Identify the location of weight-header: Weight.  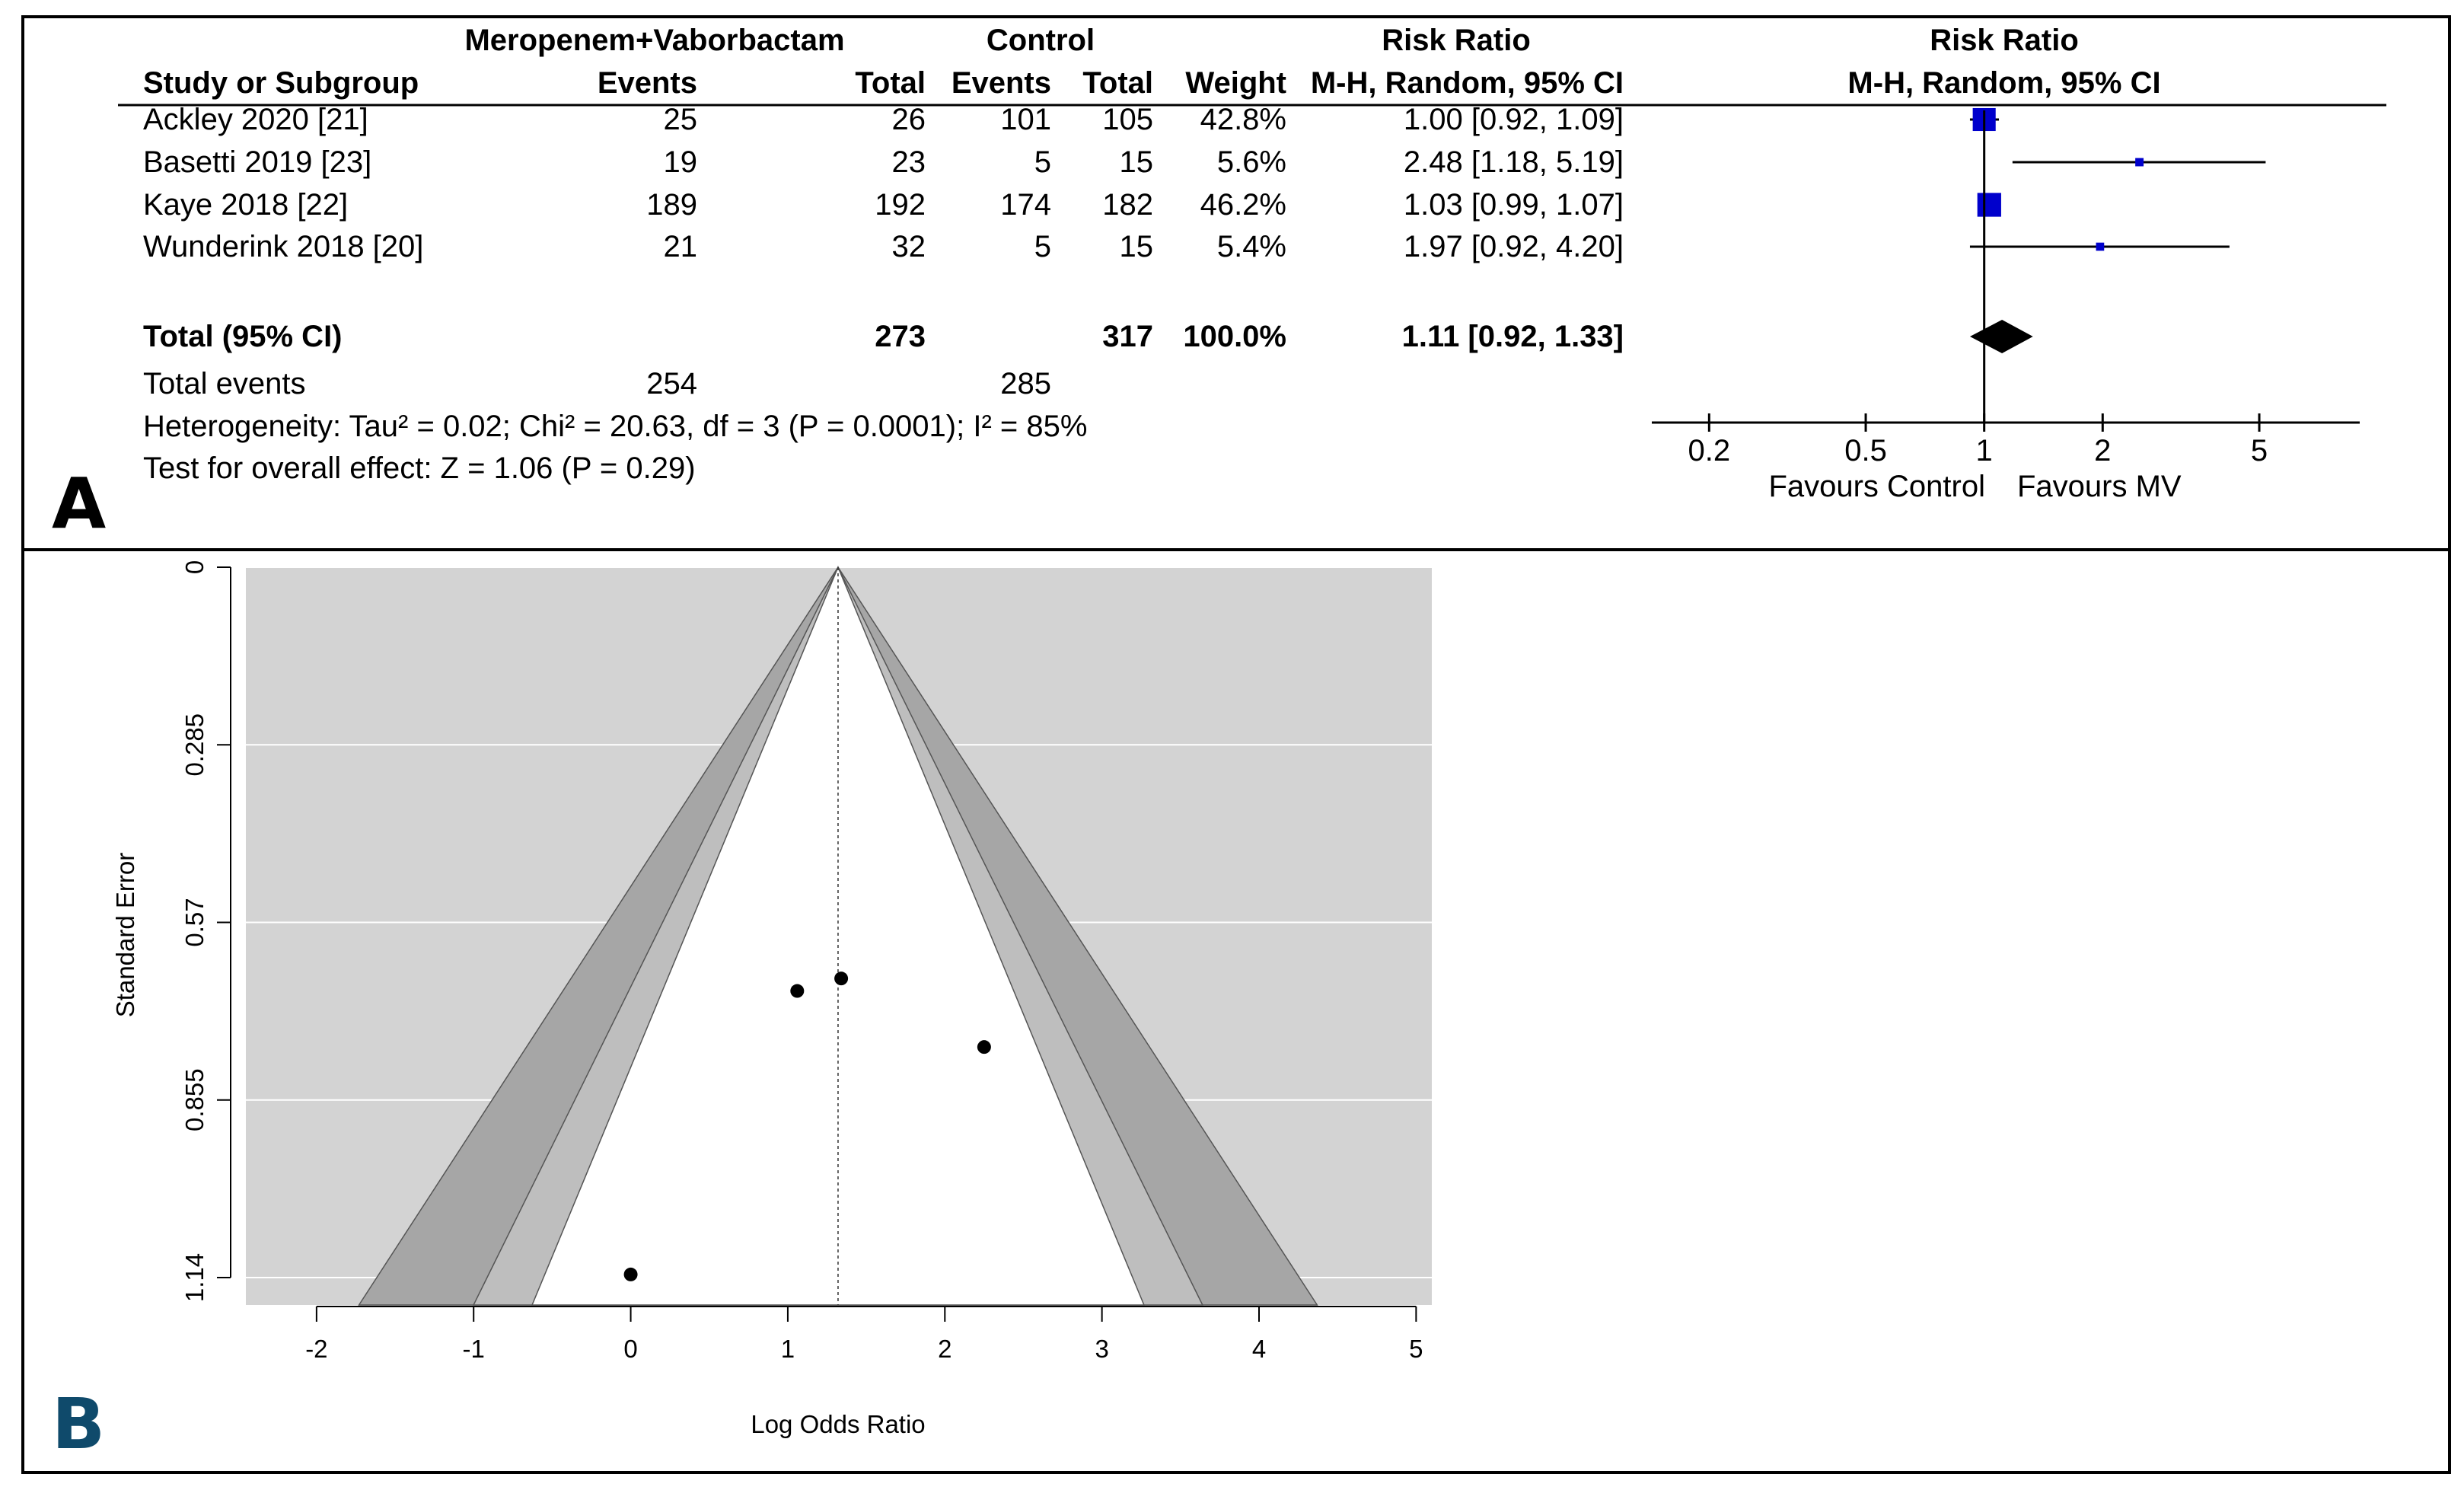
(1236, 83).